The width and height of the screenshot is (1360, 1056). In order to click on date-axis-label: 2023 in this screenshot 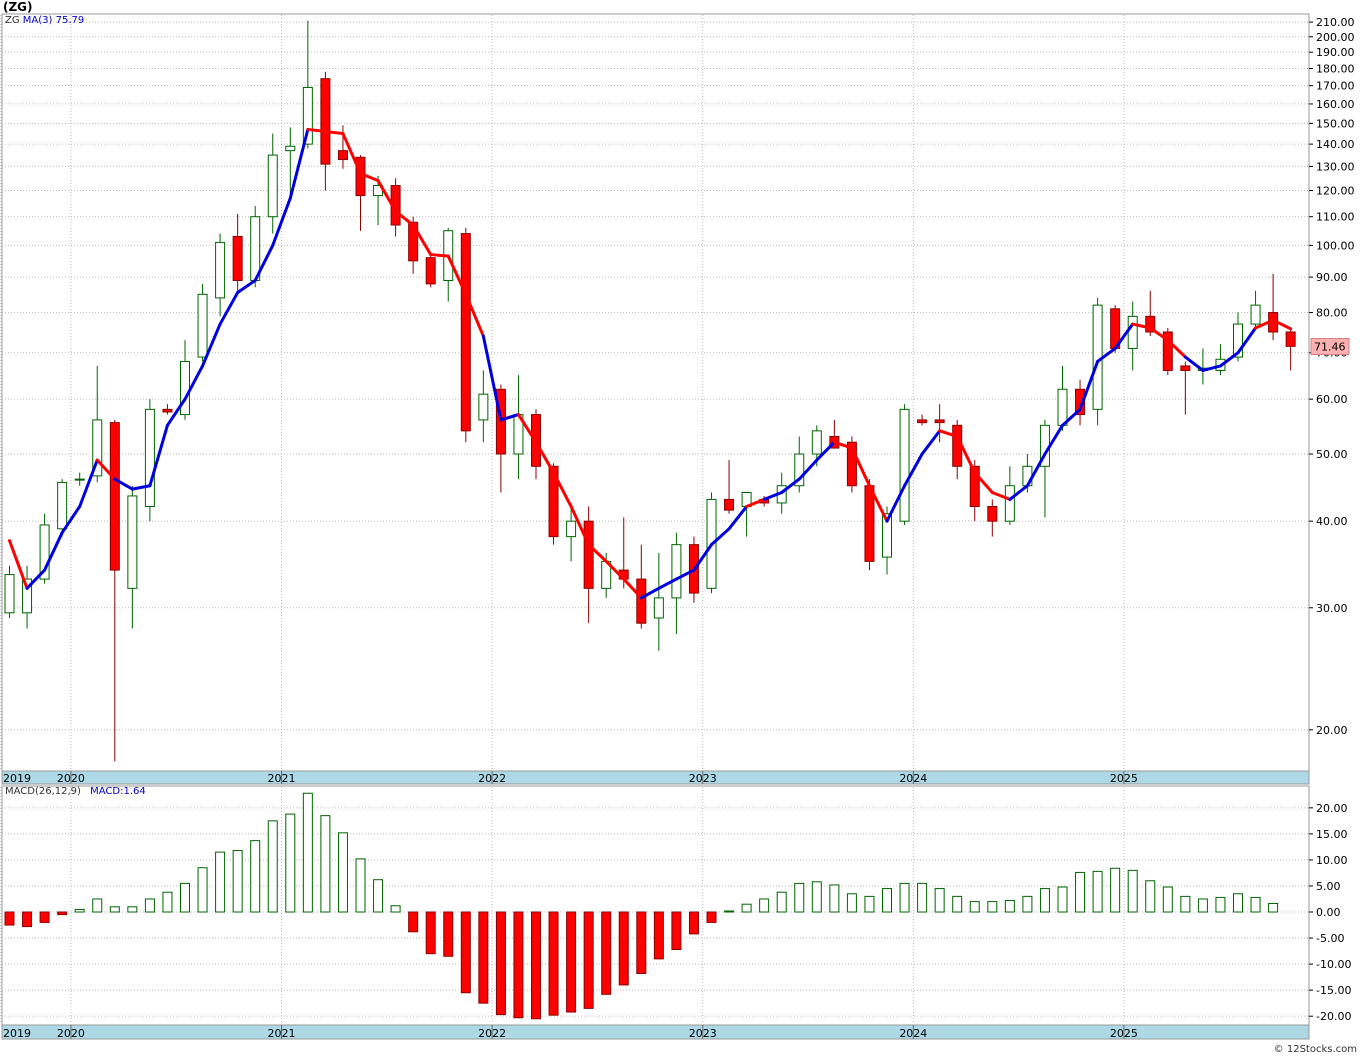, I will do `click(703, 778)`.